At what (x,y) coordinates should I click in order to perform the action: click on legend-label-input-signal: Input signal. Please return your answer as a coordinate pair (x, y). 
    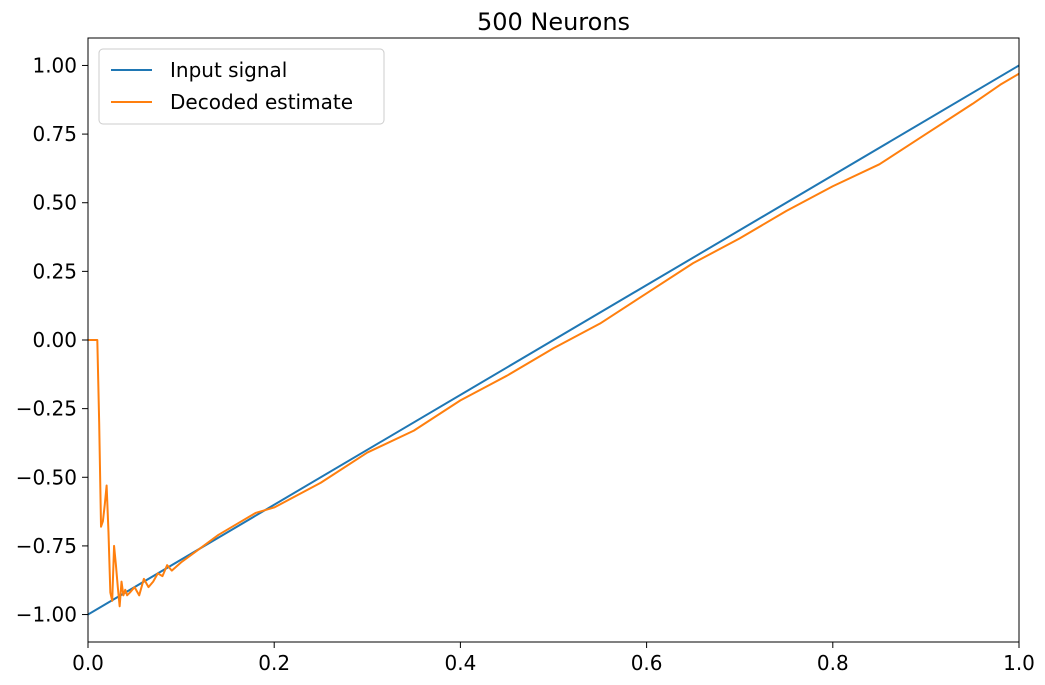
    Looking at the image, I should click on (228, 70).